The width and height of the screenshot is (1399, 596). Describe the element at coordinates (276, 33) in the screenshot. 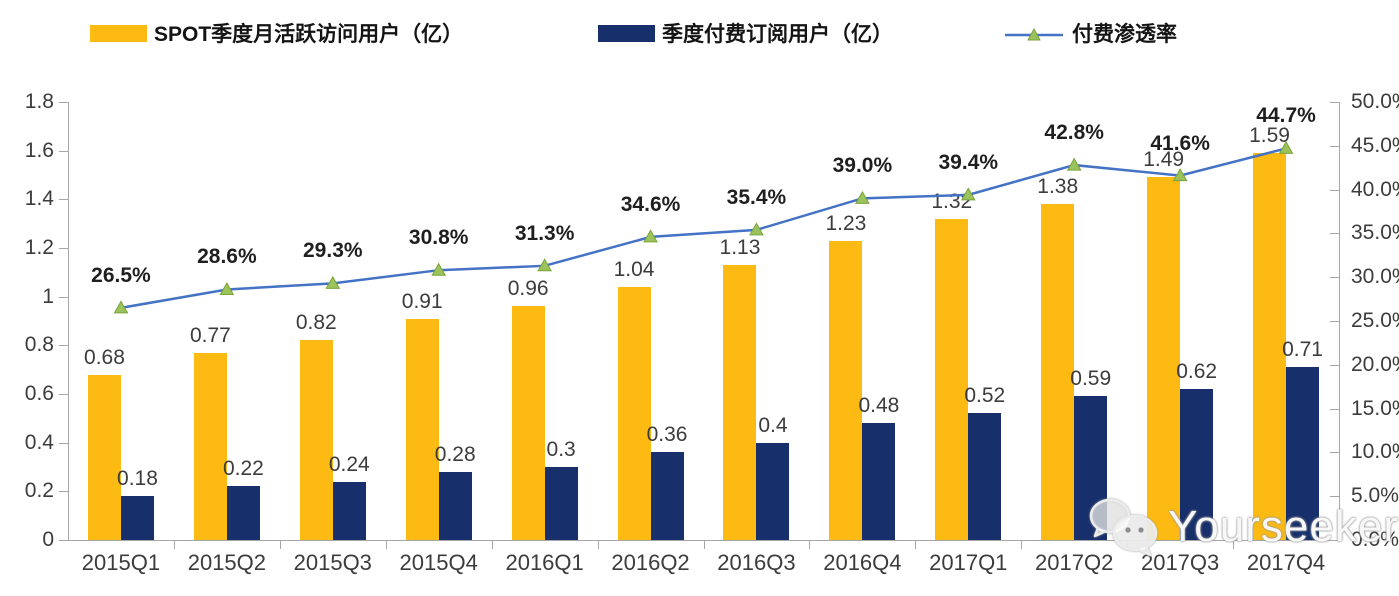

I see `legend-item-mau: SPOT季度月活跃访问用户（亿）` at that location.